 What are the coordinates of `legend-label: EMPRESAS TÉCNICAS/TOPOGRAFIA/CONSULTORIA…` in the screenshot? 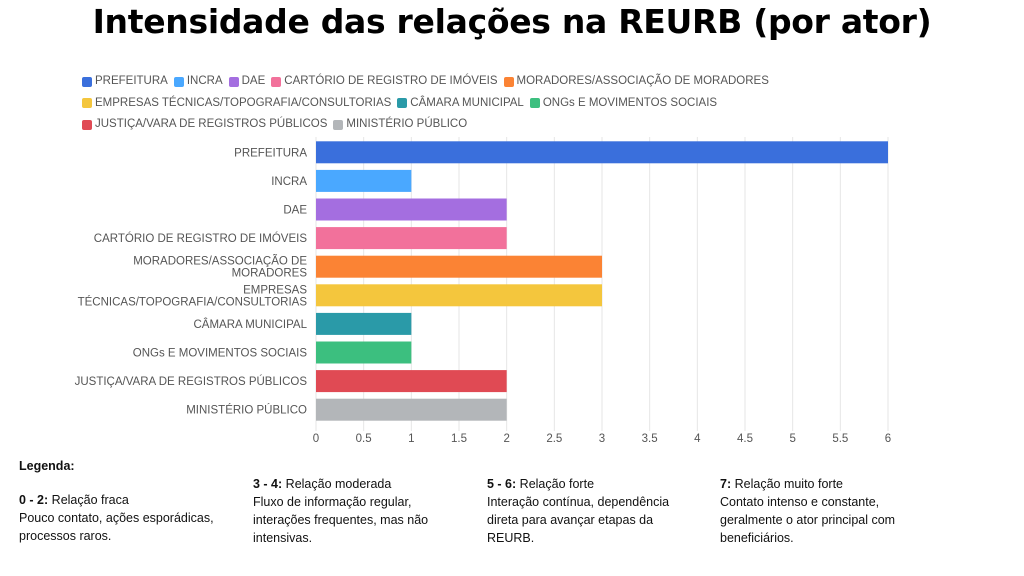 It's located at (243, 102).